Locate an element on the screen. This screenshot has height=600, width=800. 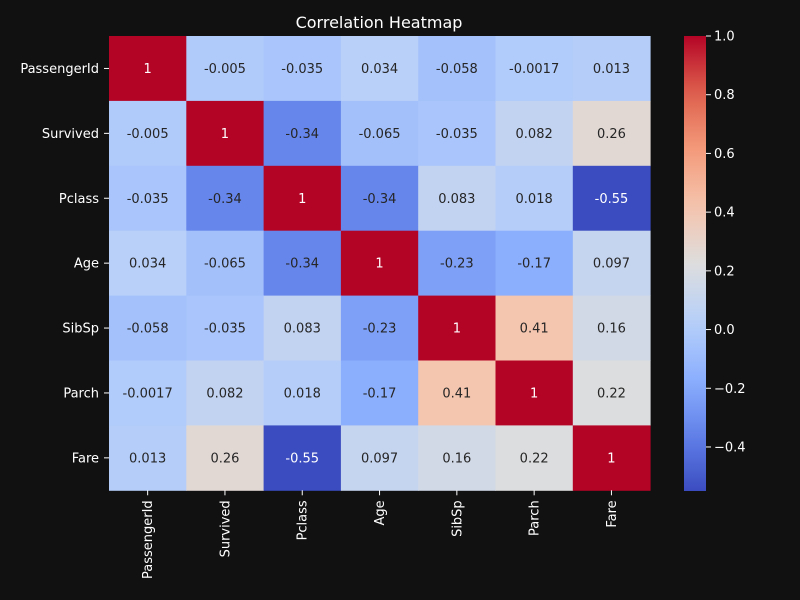
x-tick-label: PassengerId is located at coordinates (148, 539).